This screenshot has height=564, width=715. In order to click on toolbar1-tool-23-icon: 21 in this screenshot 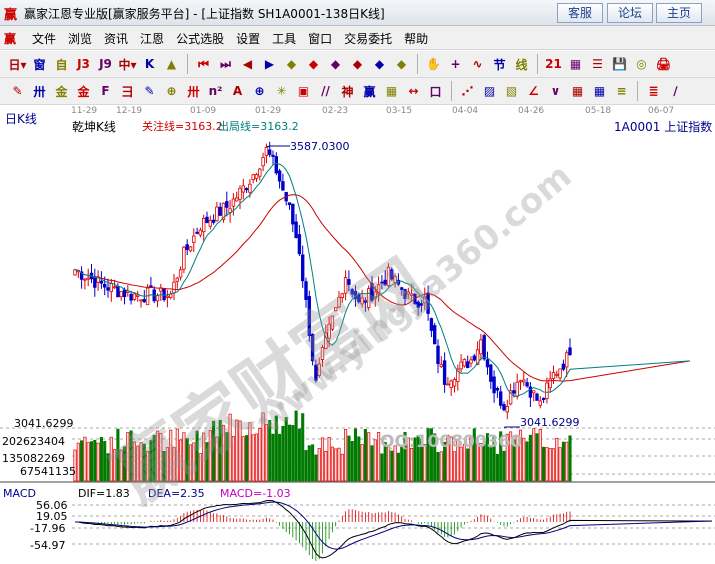, I will do `click(553, 64)`.